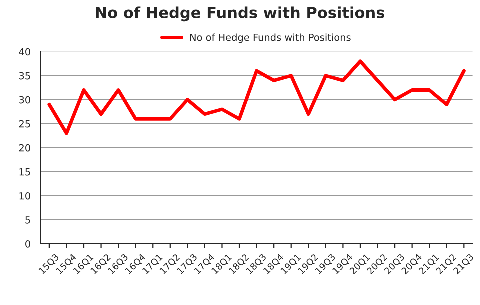 This screenshot has height=305, width=480. I want to click on y-tick-label: 30, so click(24, 100).